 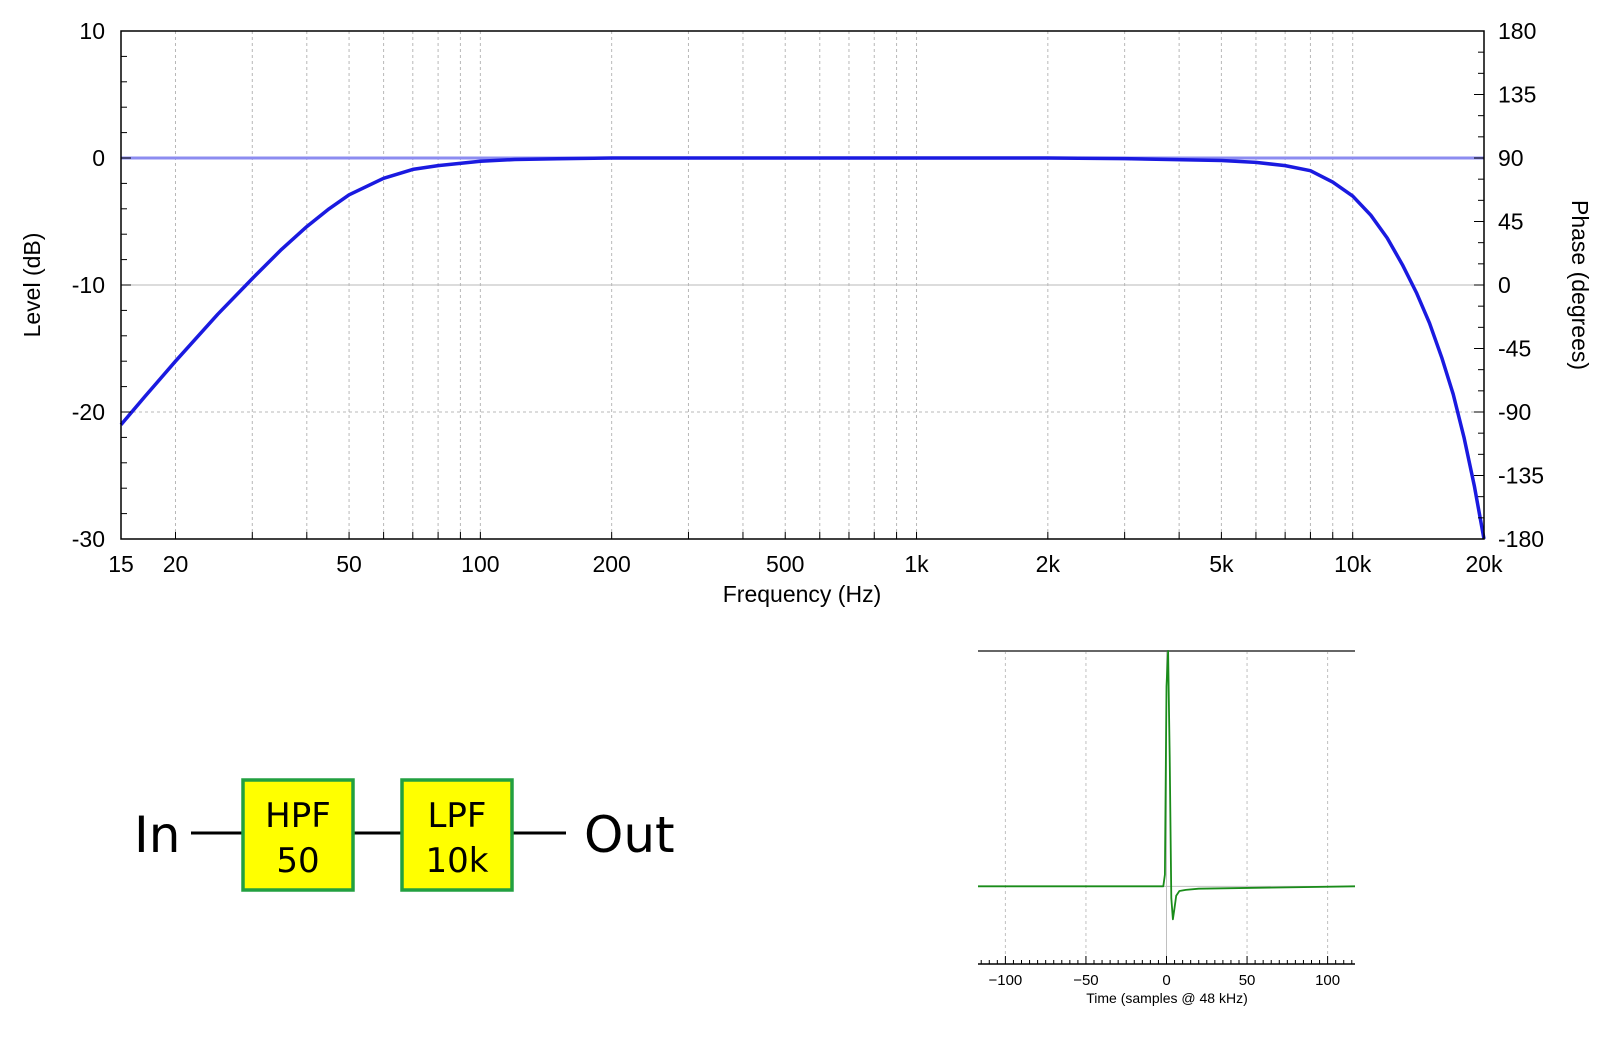 I want to click on signal-chain-diagram: In Out HPF 50 LPF 10k, so click(x=404, y=835).